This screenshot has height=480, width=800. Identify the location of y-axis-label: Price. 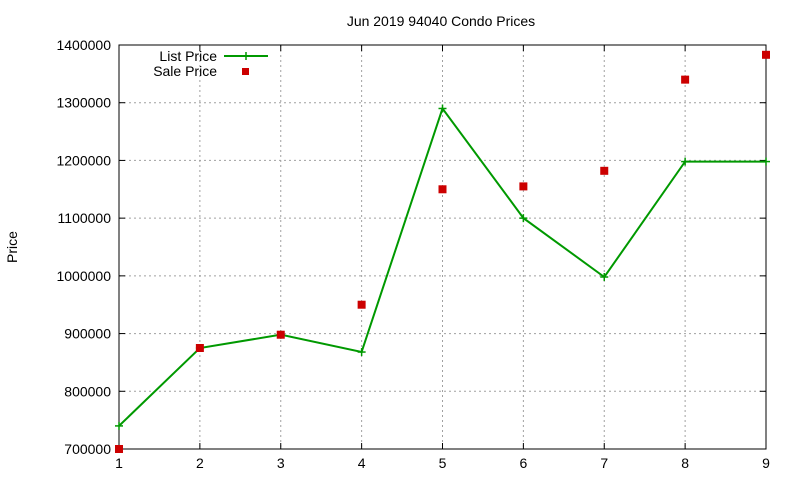
(12, 247).